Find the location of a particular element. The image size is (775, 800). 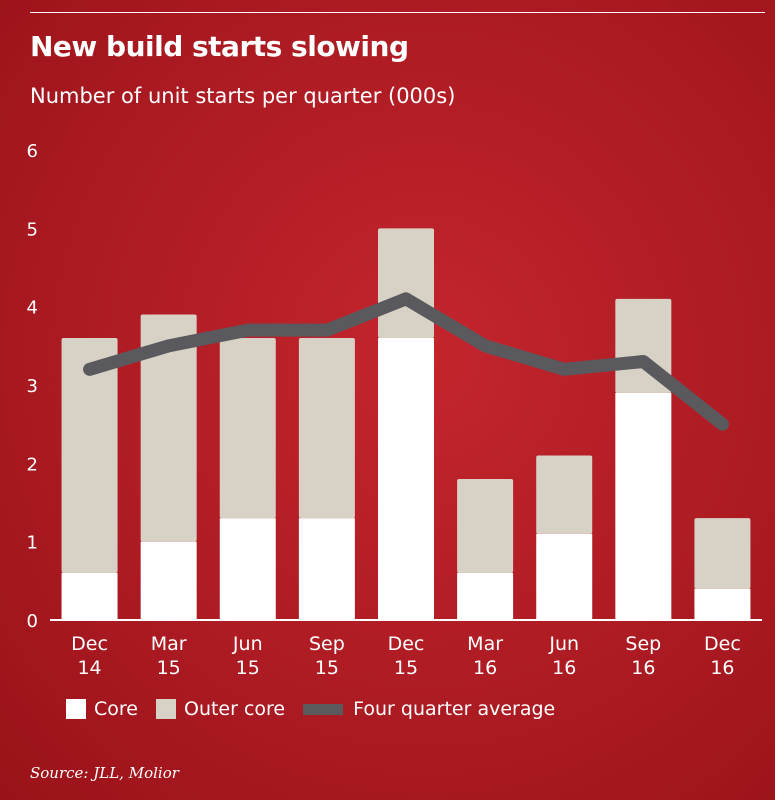

legend: Core Outer core Four quarter average is located at coordinates (319, 709).